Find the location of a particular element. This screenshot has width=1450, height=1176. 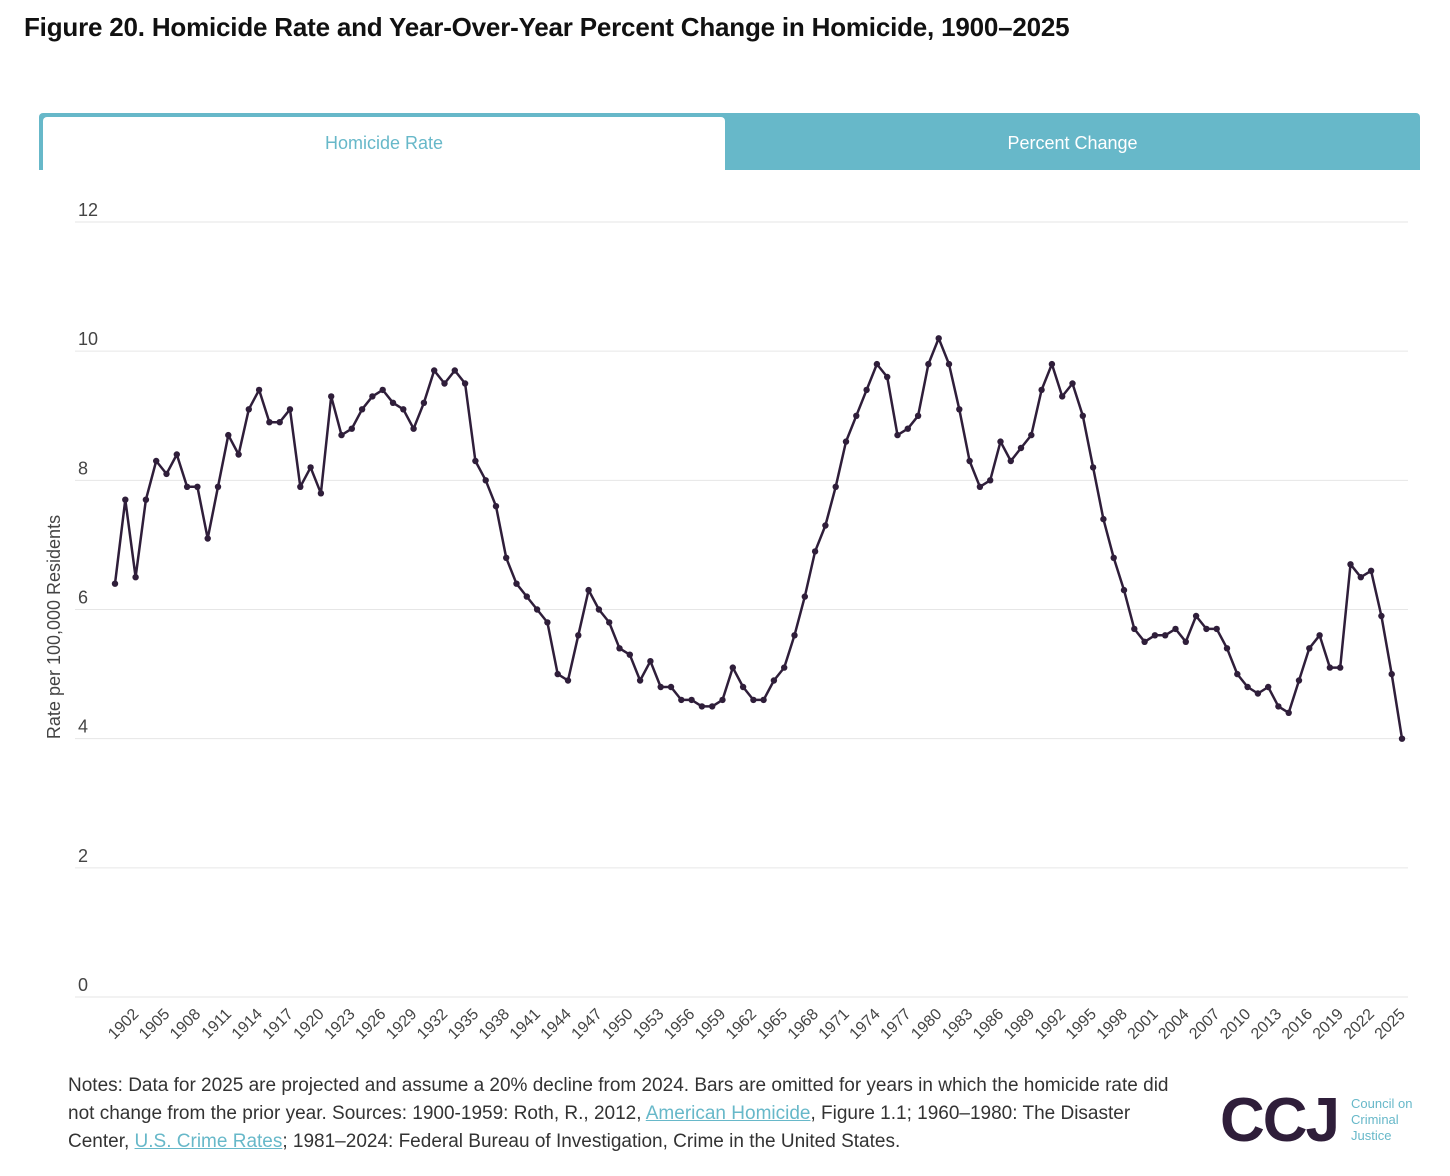

data-point-1997 is located at coordinates (1113, 557).